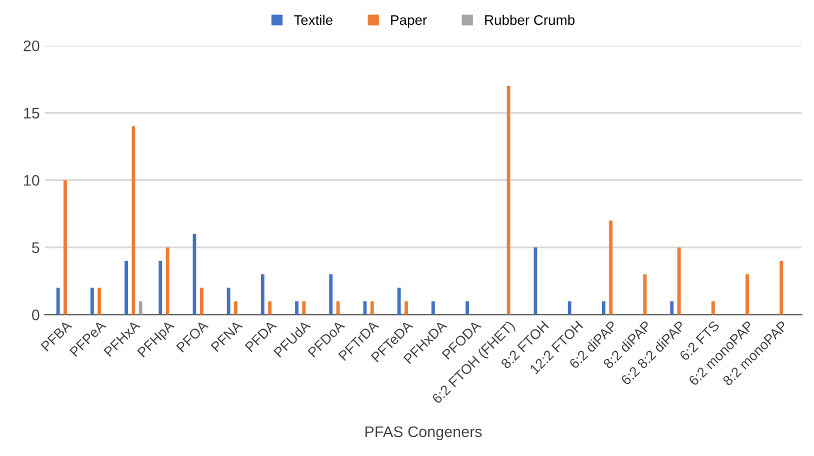 The width and height of the screenshot is (814, 456). Describe the element at coordinates (32, 46) in the screenshot. I see `y-tick-label: 20` at that location.